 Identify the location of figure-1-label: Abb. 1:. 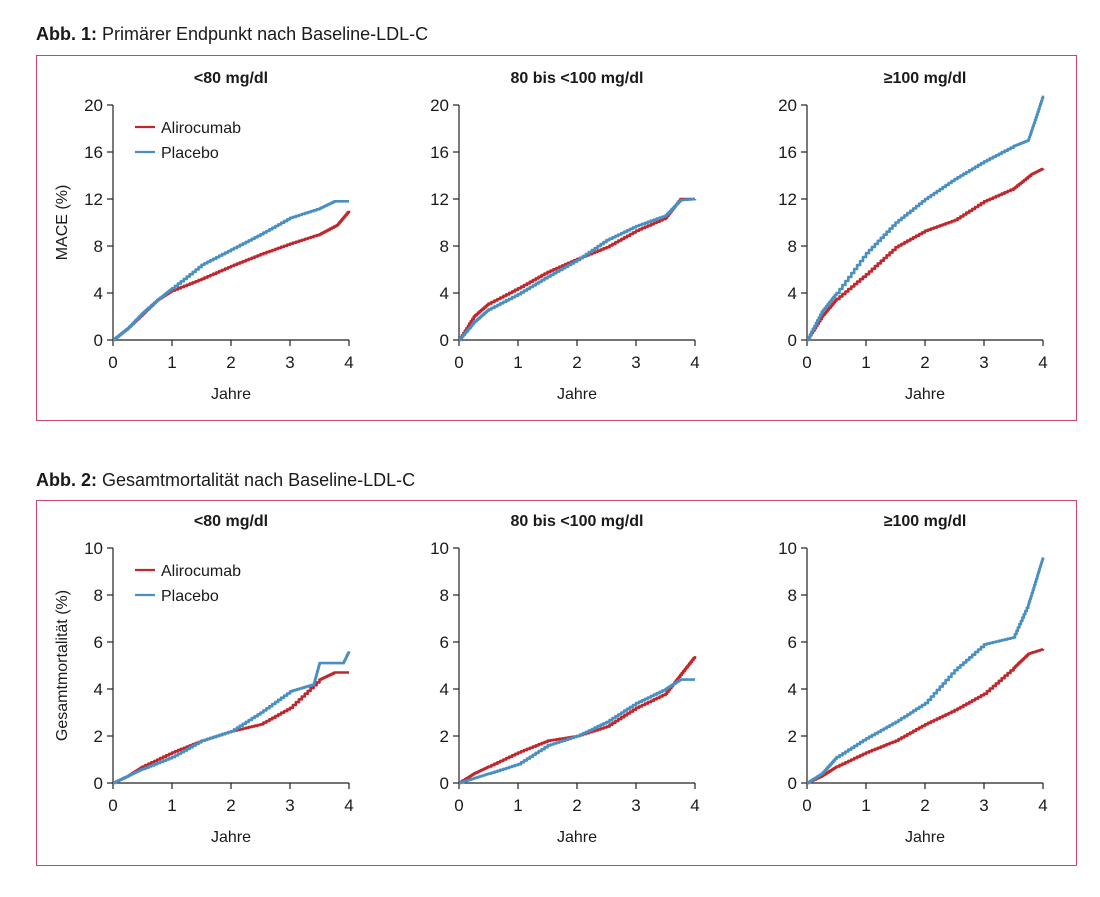
(66, 34).